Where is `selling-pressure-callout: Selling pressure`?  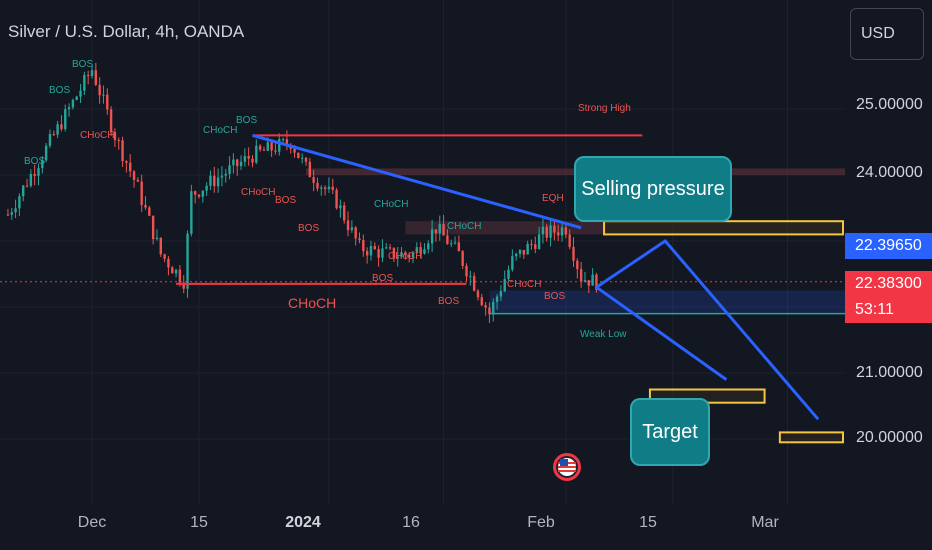 selling-pressure-callout: Selling pressure is located at coordinates (653, 189).